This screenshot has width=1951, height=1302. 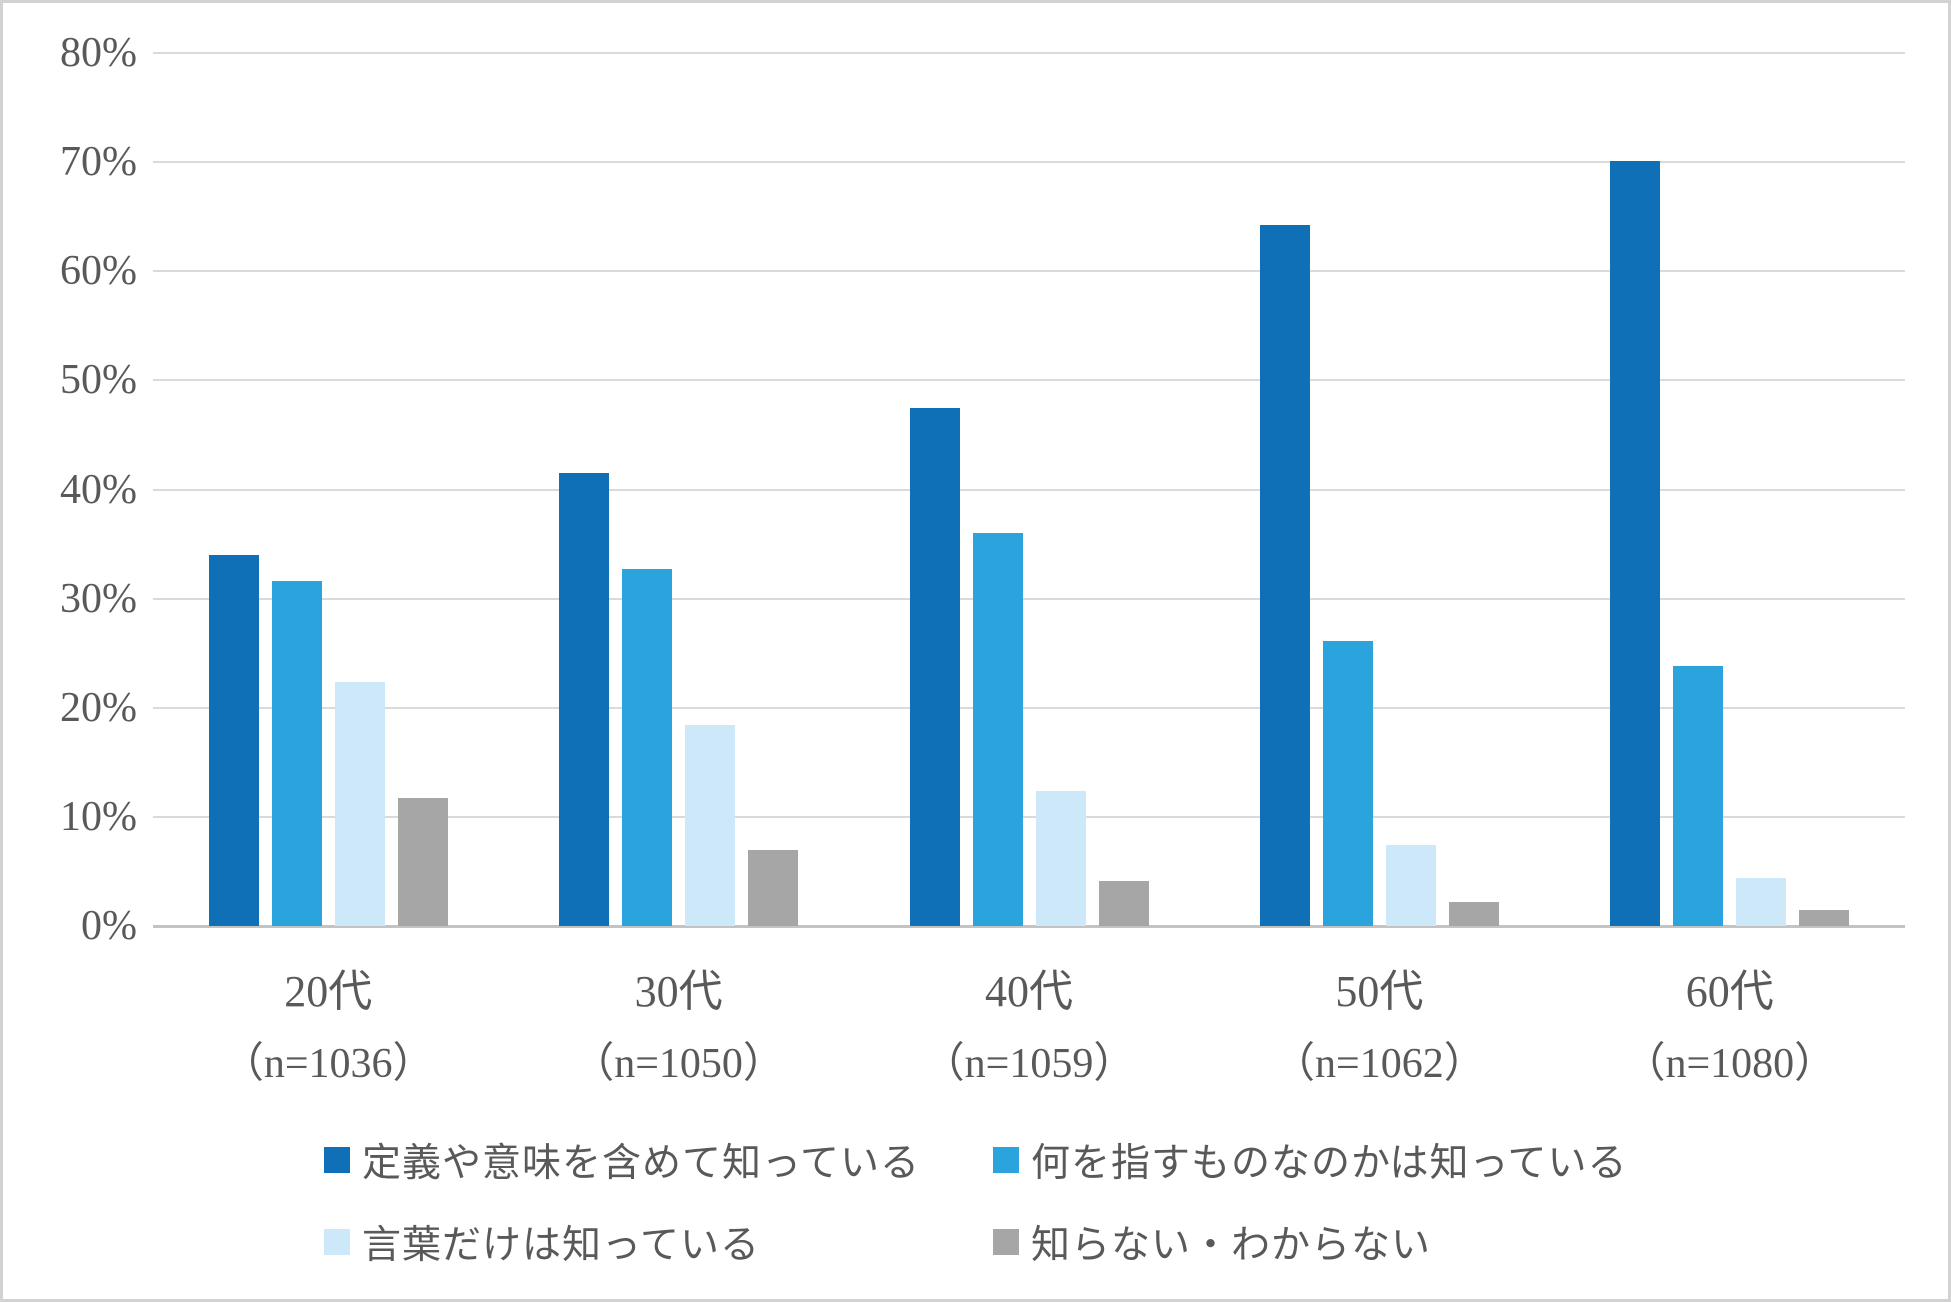 I want to click on y-tick-label: 10%, so click(x=98, y=816).